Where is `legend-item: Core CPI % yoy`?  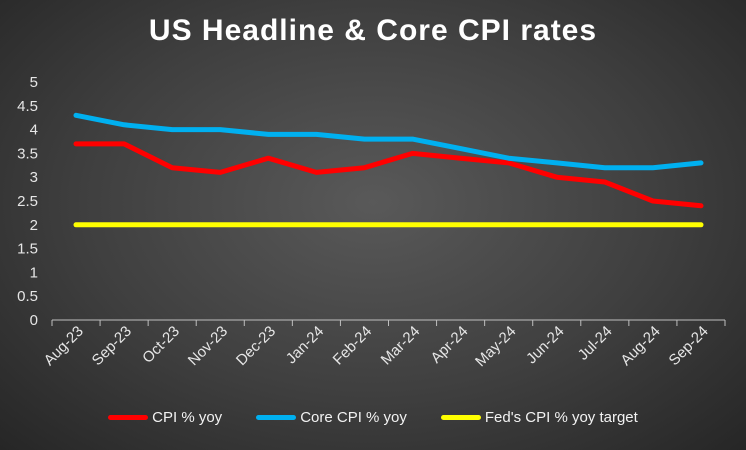
legend-item: Core CPI % yoy is located at coordinates (331, 417).